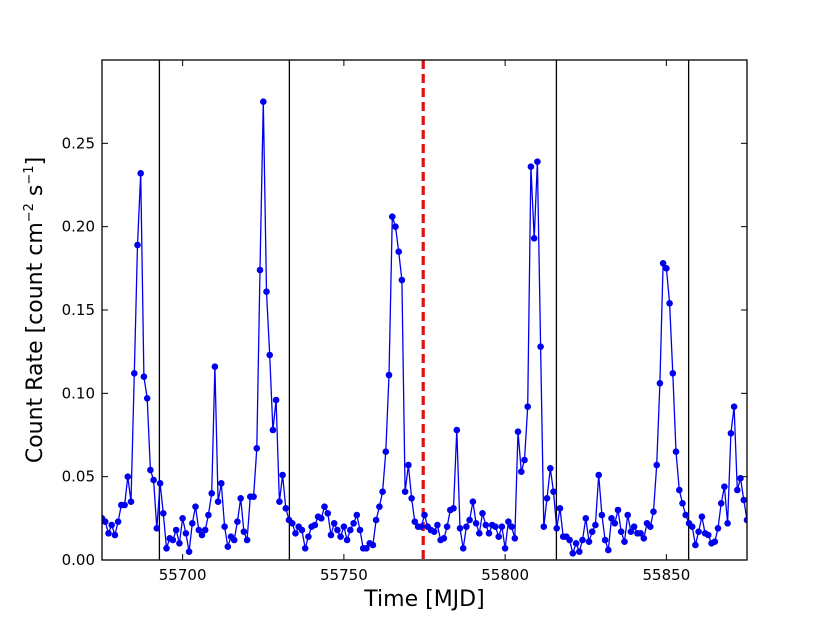  I want to click on y-axis-label-mid: s, so click(35, 194).